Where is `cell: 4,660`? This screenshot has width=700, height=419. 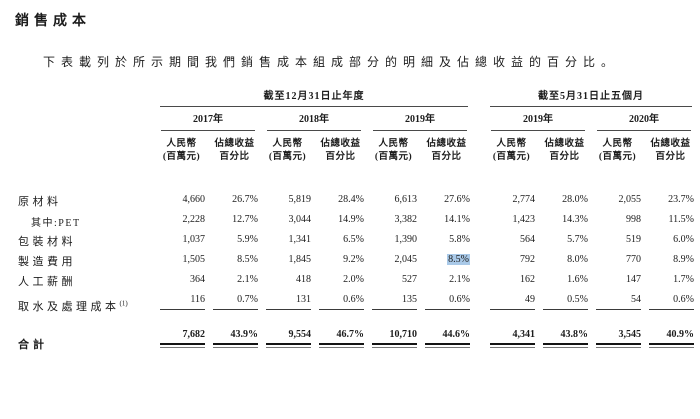
cell: 4,660 is located at coordinates (194, 199).